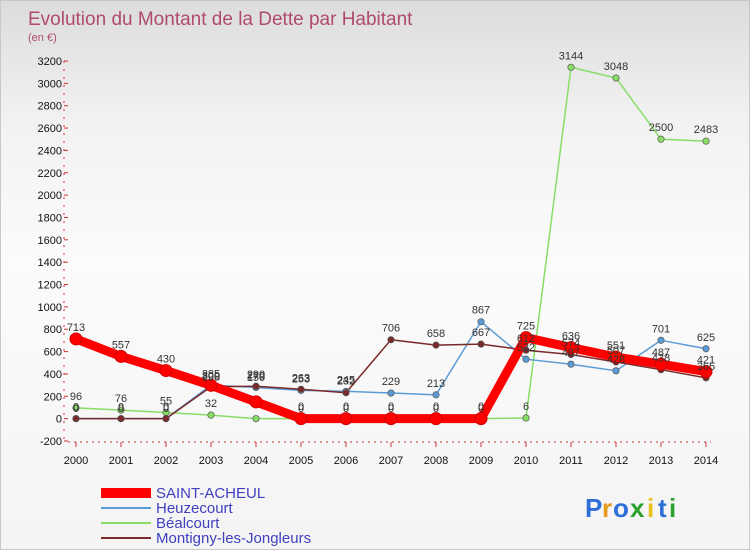 This screenshot has width=750, height=550. Describe the element at coordinates (436, 461) in the screenshot. I see `x-tick-label: 2008` at that location.